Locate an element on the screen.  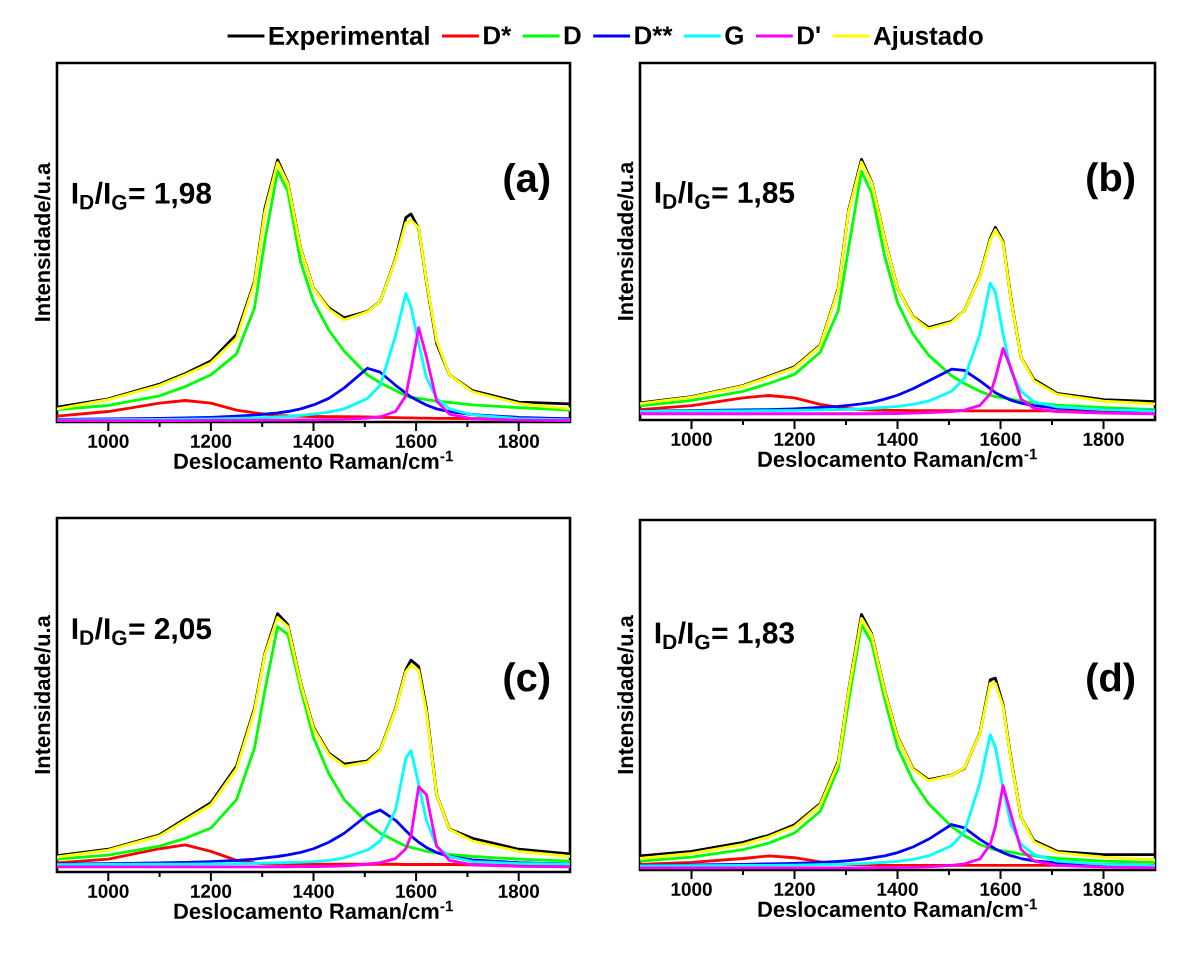
annotation: (b) is located at coordinates (1111, 181).